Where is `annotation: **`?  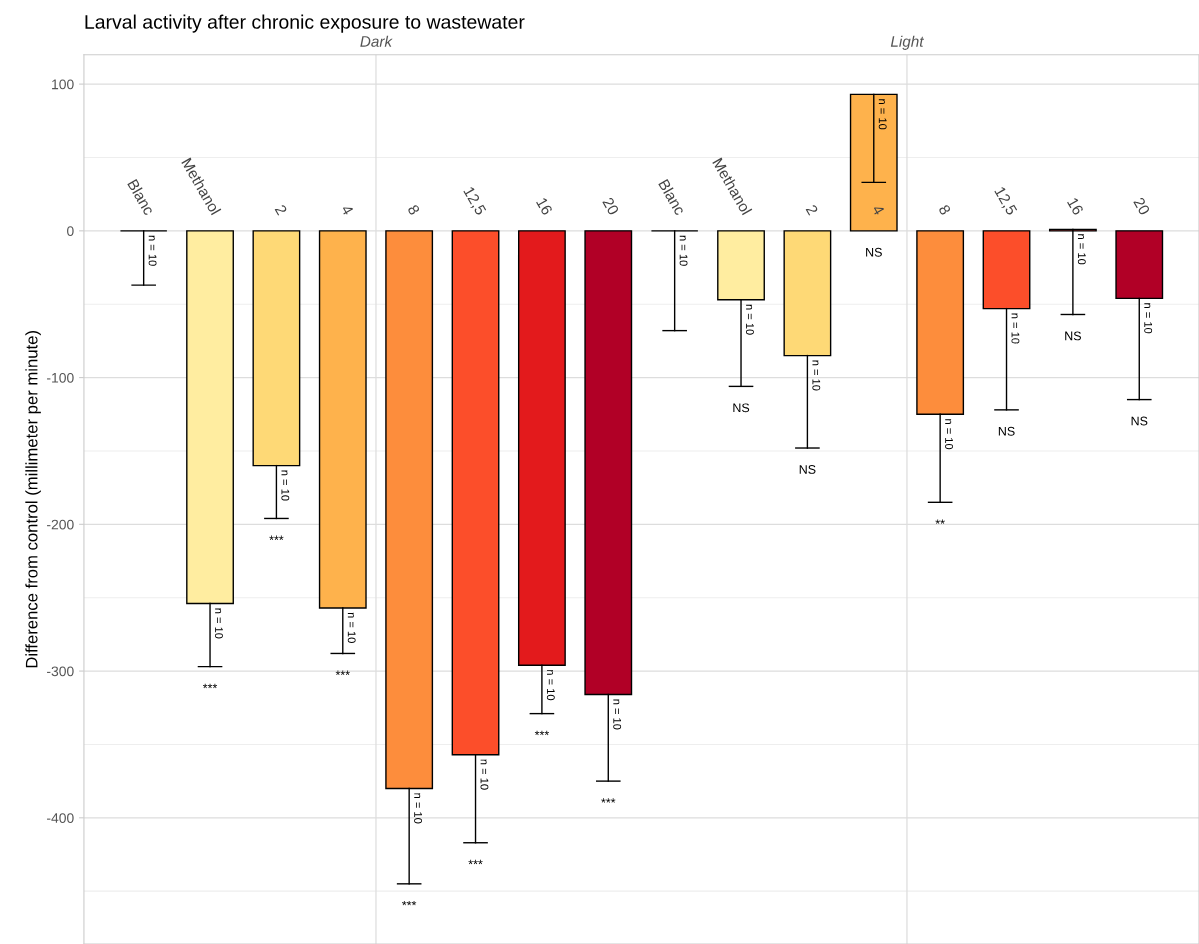 annotation: ** is located at coordinates (940, 521).